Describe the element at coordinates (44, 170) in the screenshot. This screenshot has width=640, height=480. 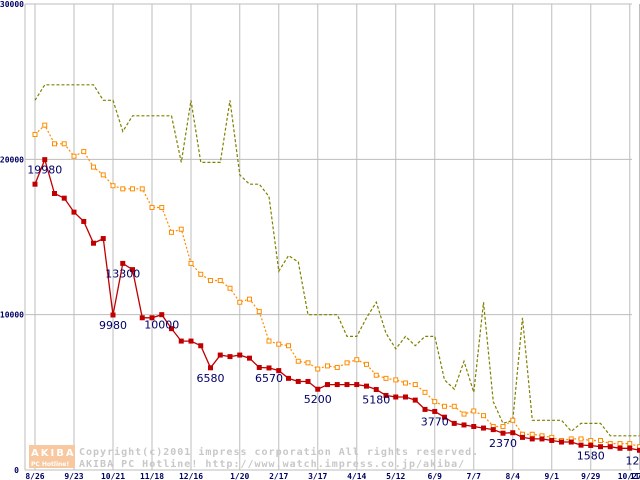
I see `data-label: 19980` at that location.